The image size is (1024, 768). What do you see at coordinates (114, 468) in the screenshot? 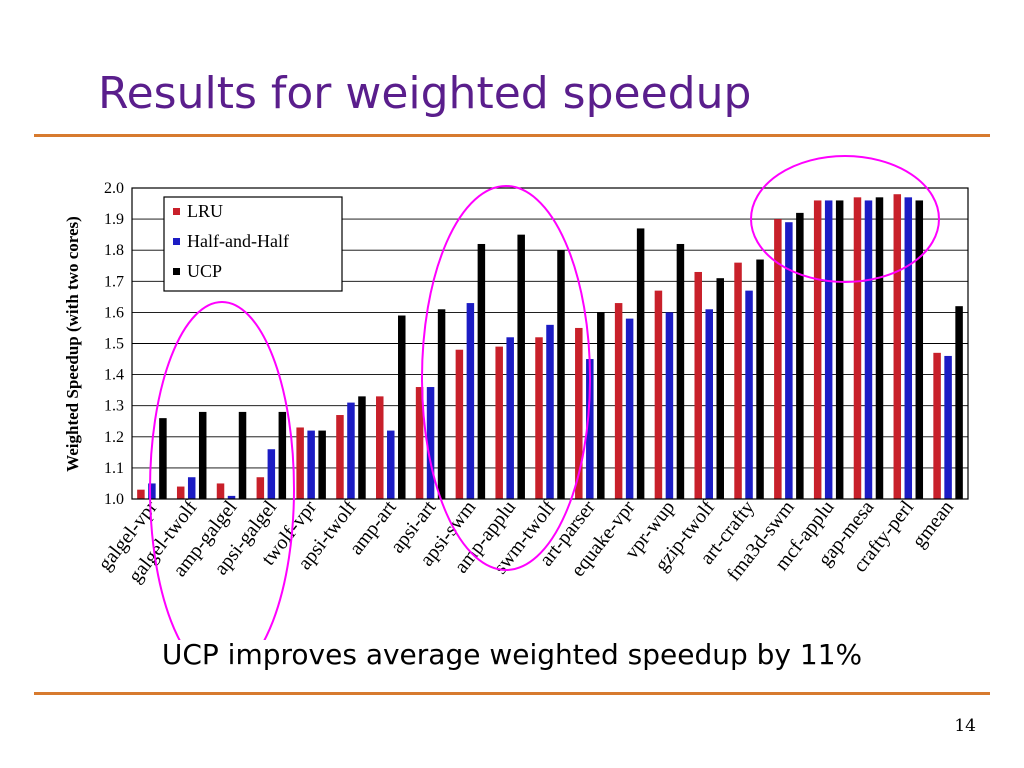
I see `y-tick-label: 1.1` at bounding box center [114, 468].